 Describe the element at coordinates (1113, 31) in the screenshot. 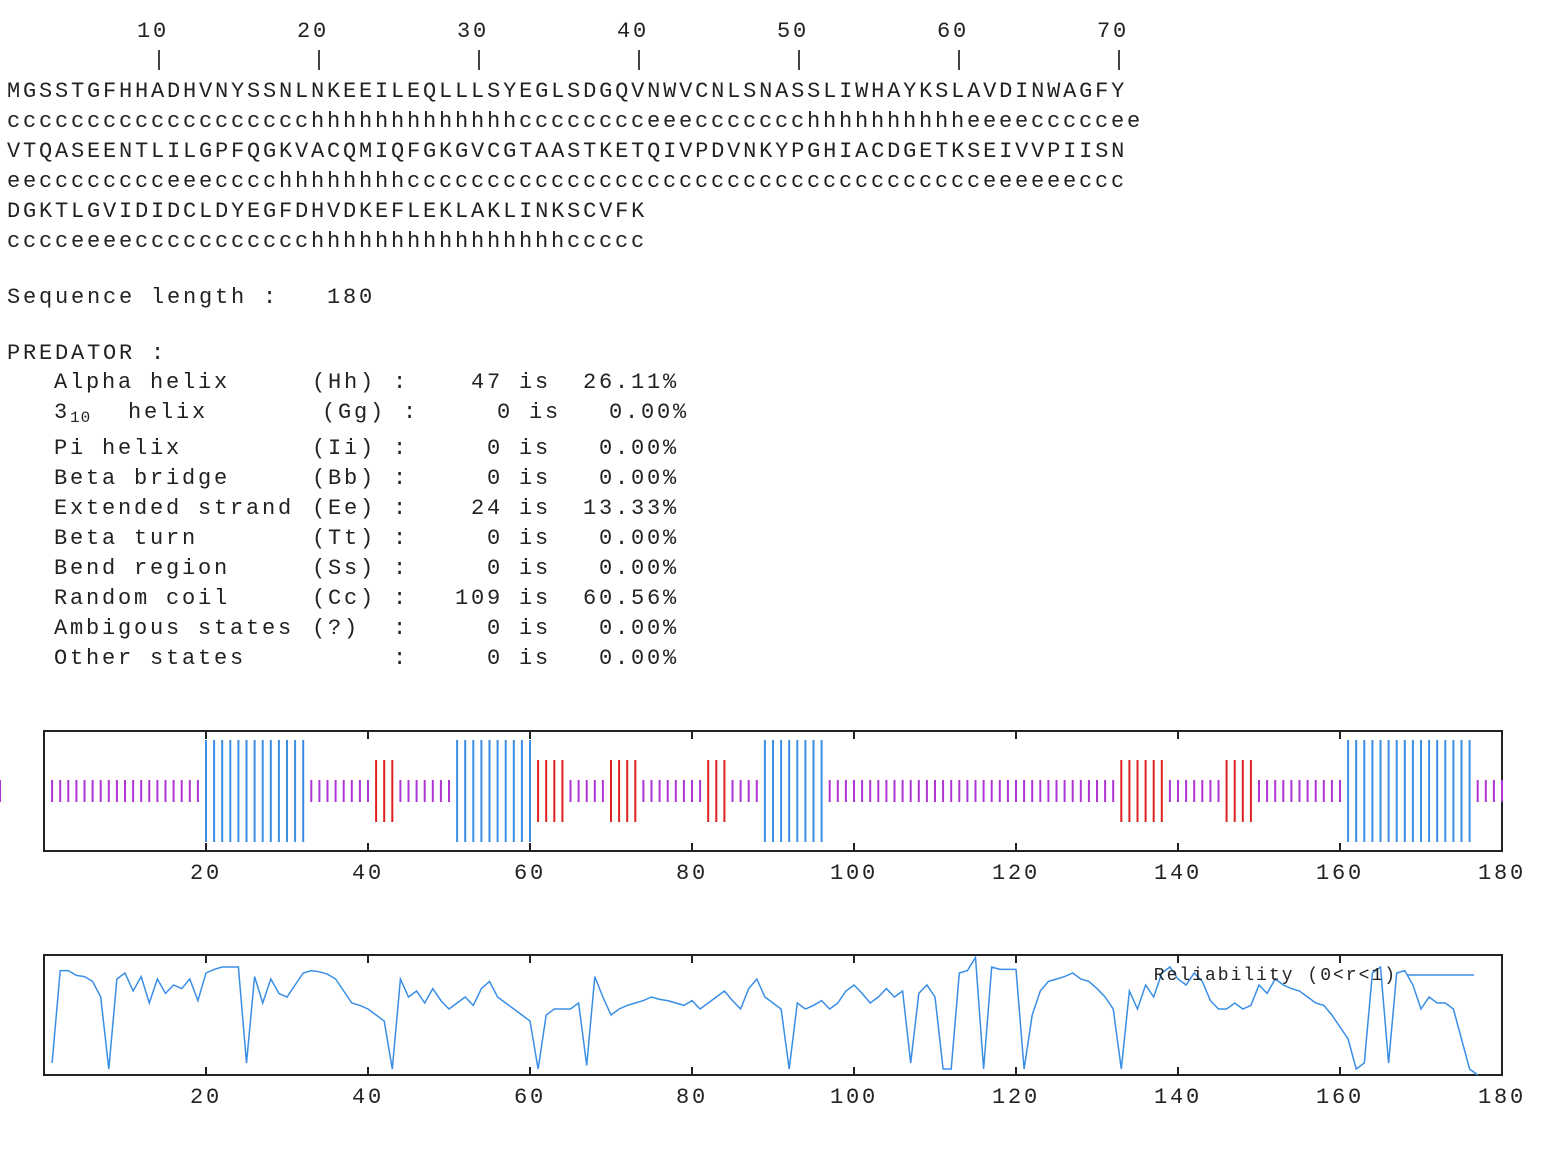

I see `ruler-label: 70` at that location.